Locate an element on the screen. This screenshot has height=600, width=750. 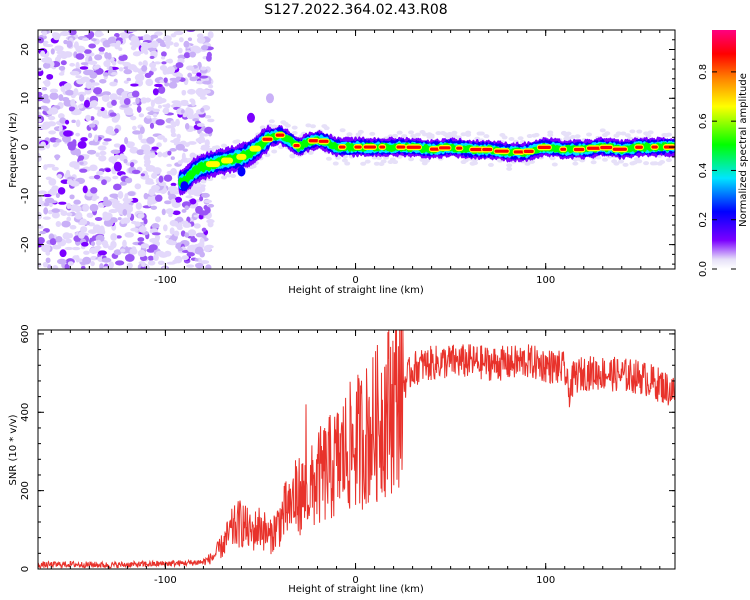
colorbar-tick-label: 0.6 is located at coordinates (703, 121).